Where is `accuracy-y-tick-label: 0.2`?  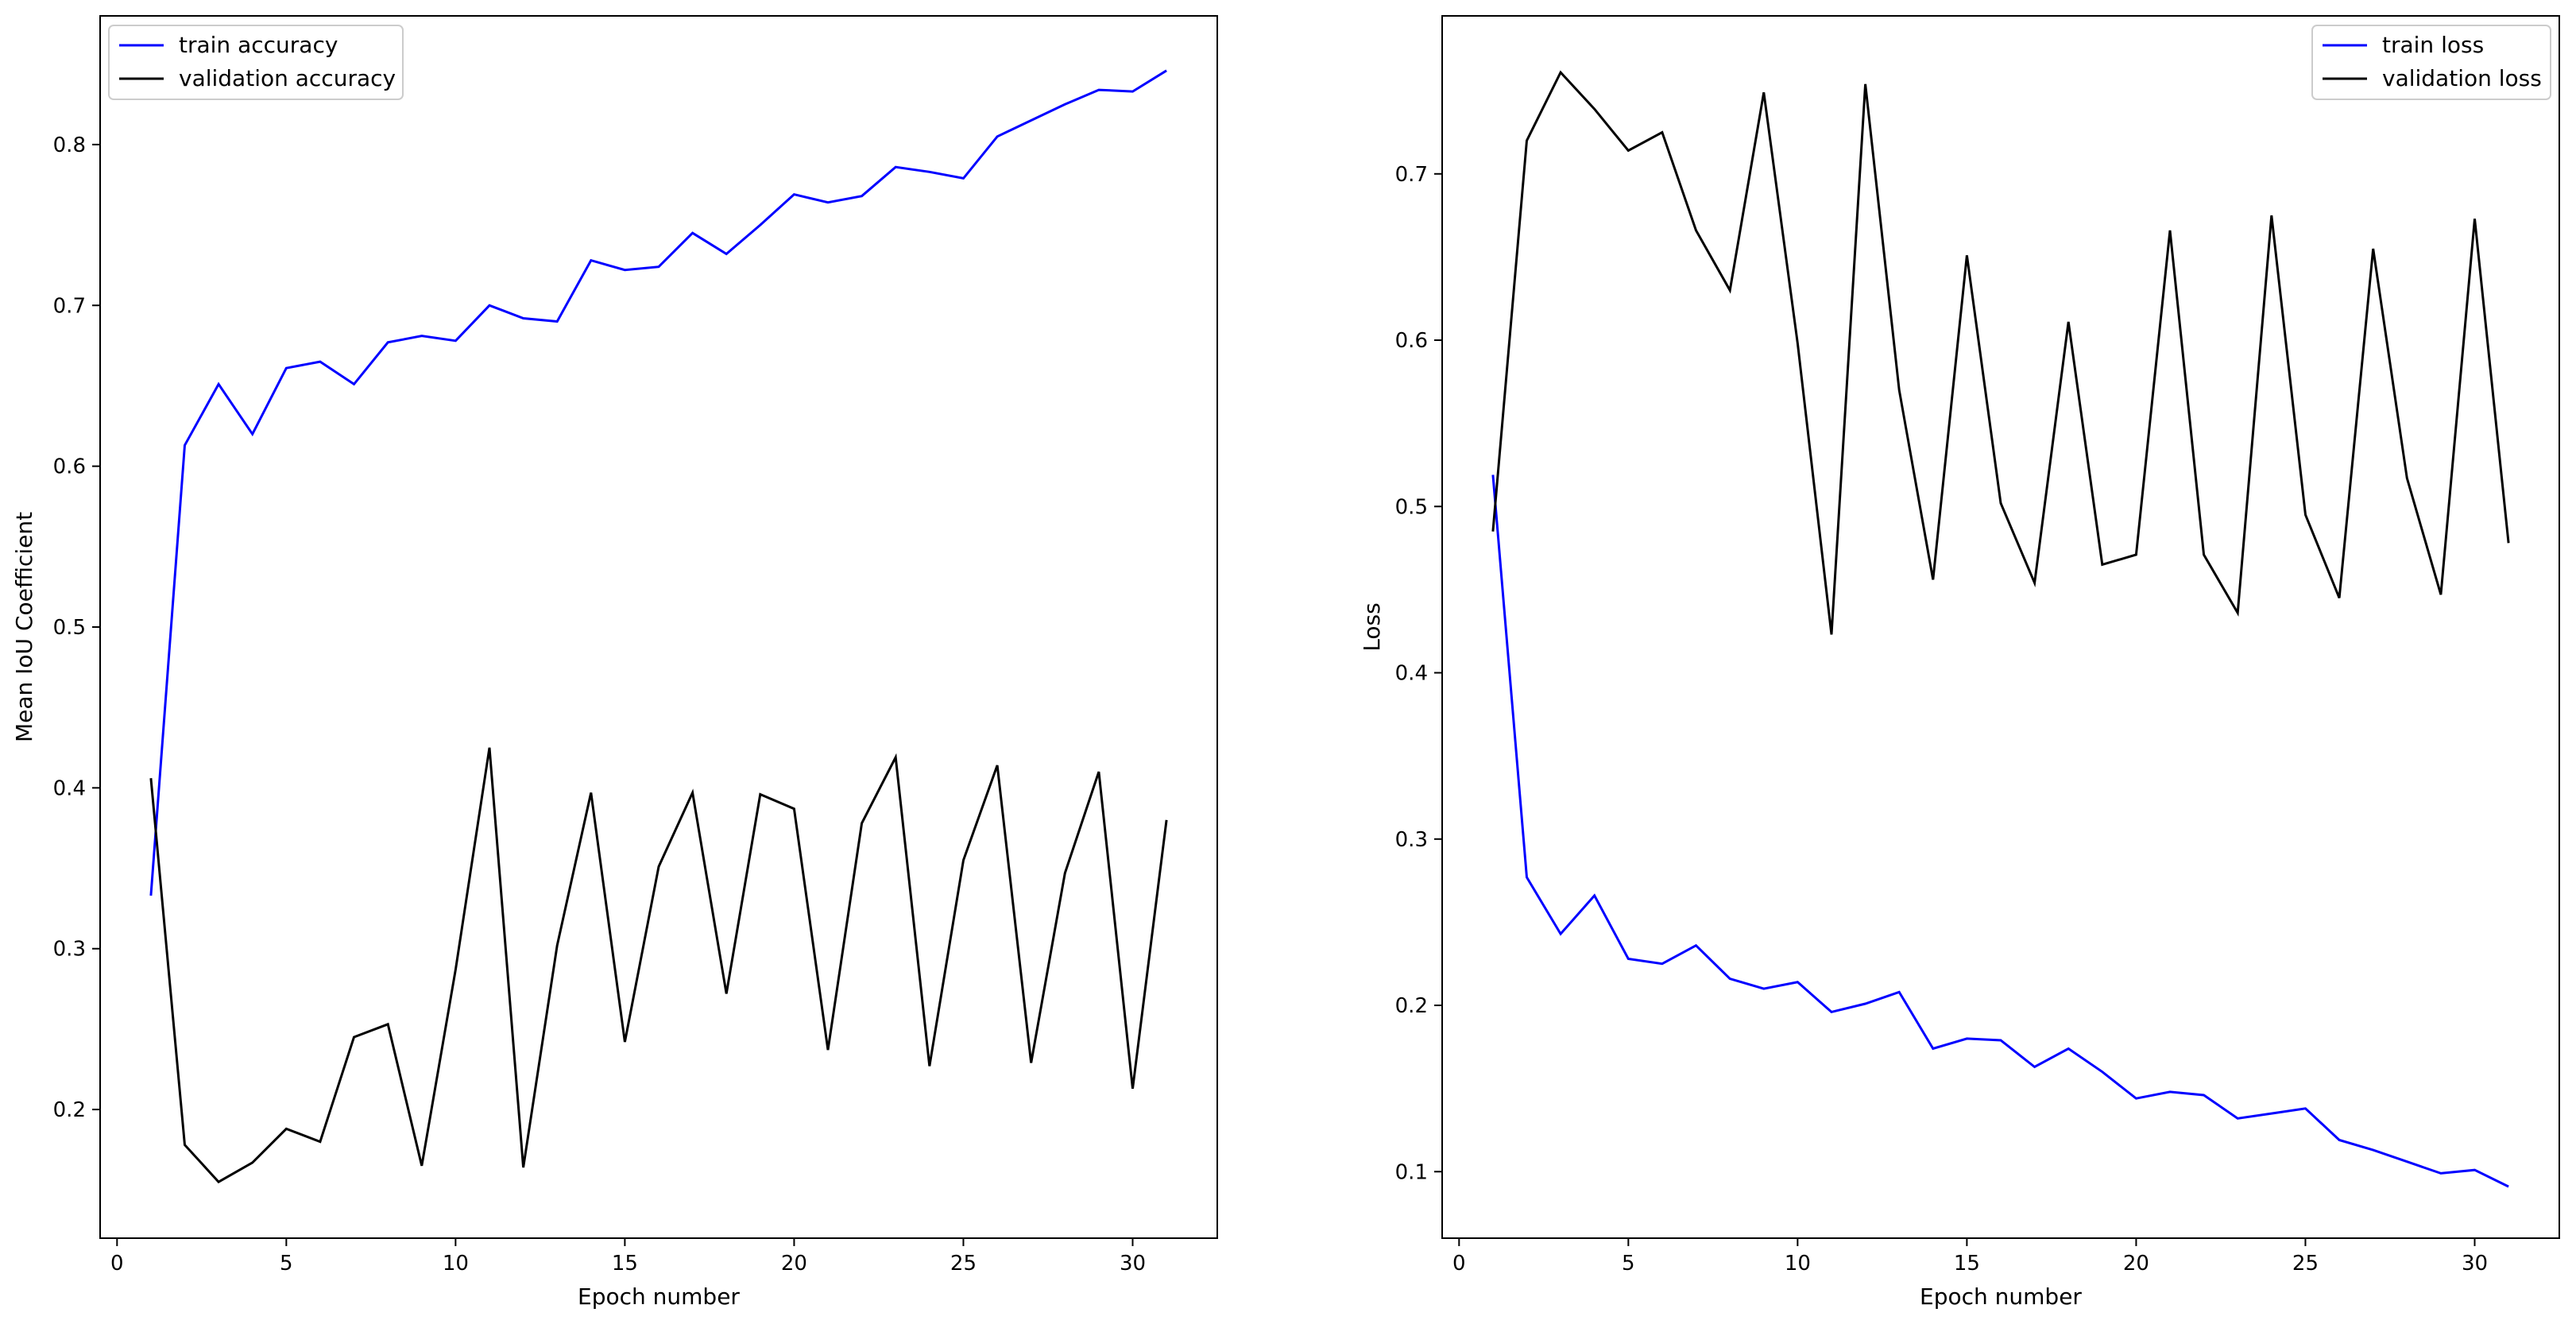
accuracy-y-tick-label: 0.2 is located at coordinates (69, 1110).